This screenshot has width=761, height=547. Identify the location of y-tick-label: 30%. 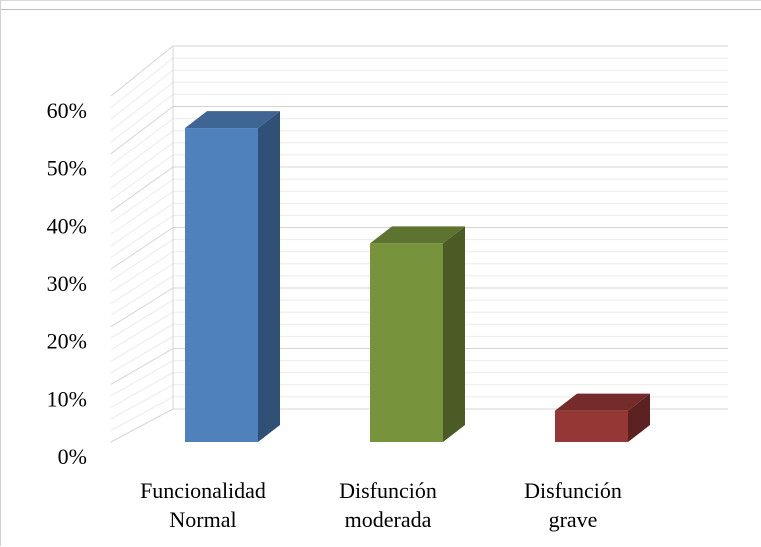
(67, 283).